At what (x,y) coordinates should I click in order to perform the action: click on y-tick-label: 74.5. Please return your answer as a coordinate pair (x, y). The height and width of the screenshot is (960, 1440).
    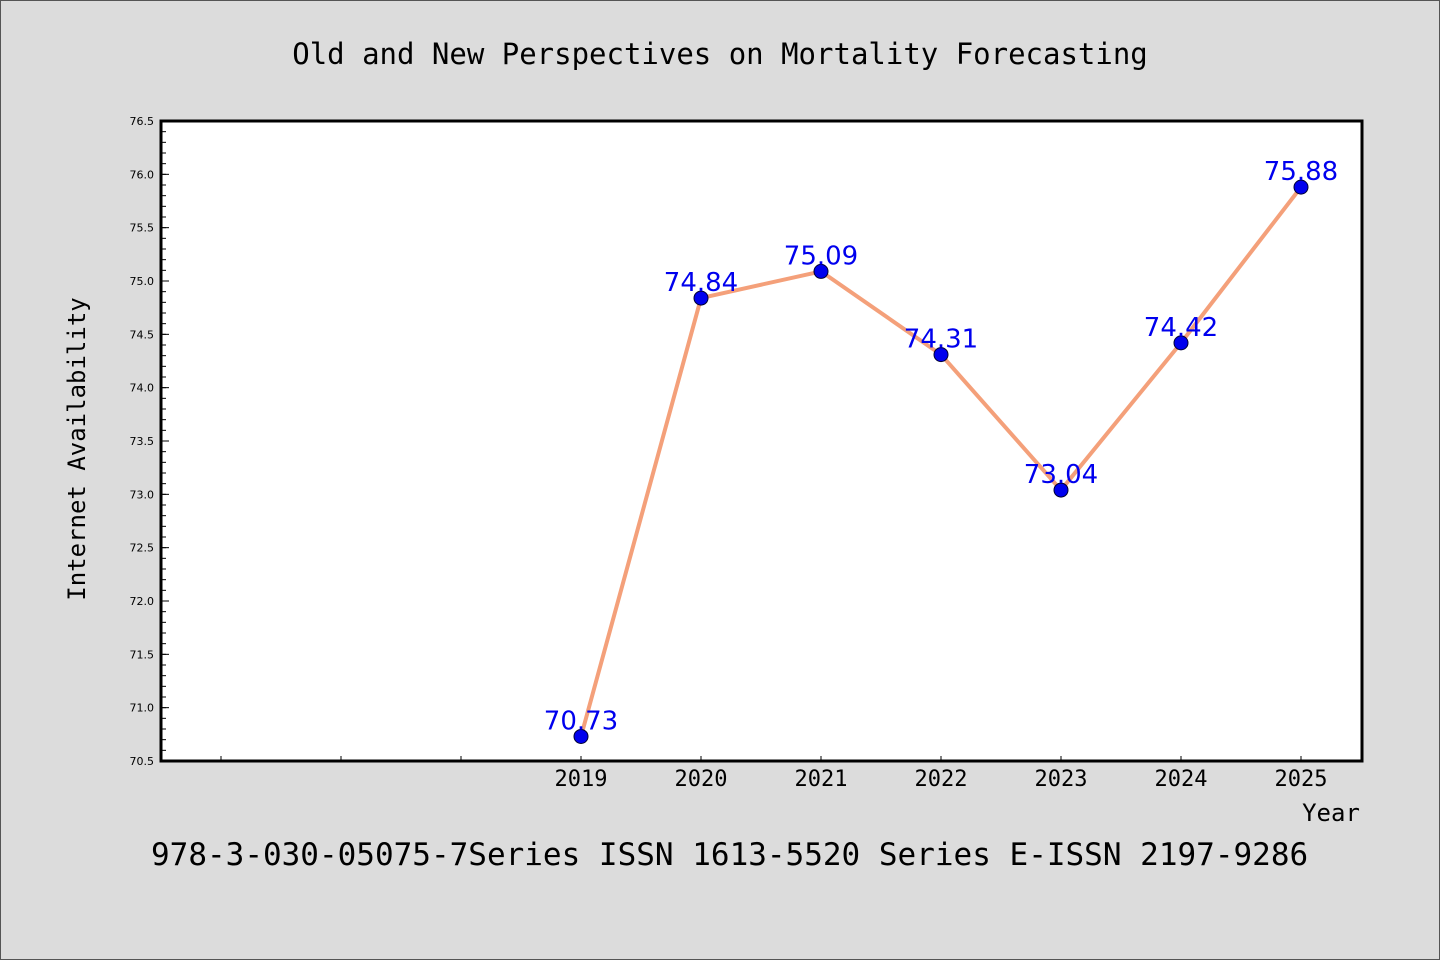
    Looking at the image, I should click on (142, 334).